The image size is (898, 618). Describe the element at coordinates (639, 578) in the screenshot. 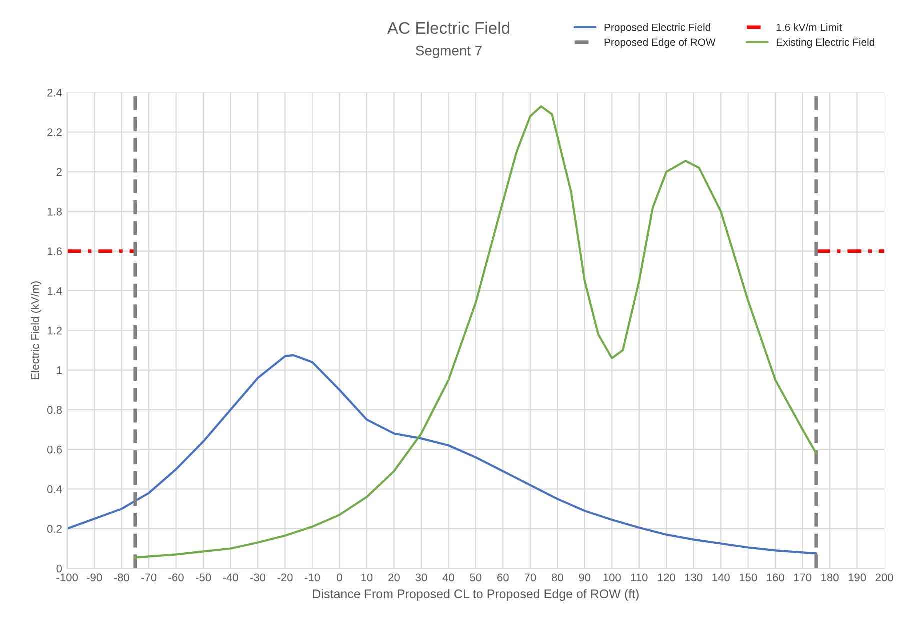

I see `x-tick-label: 110` at that location.